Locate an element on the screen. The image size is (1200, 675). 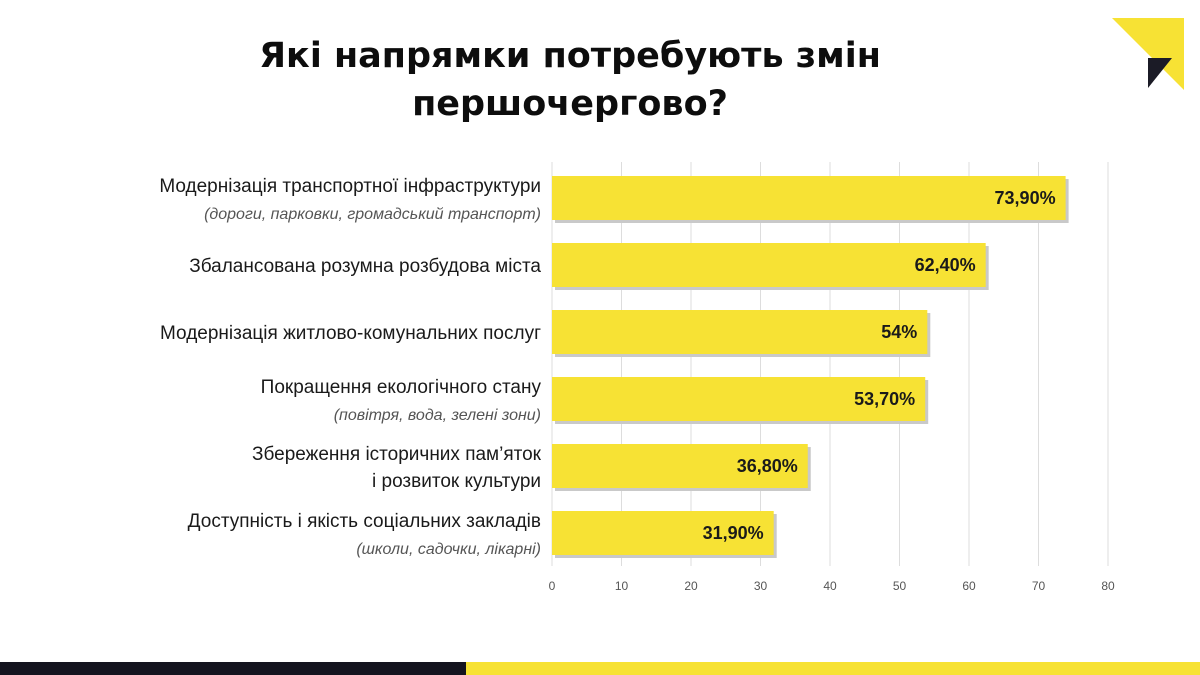
x-tick-label: 40 is located at coordinates (830, 586).